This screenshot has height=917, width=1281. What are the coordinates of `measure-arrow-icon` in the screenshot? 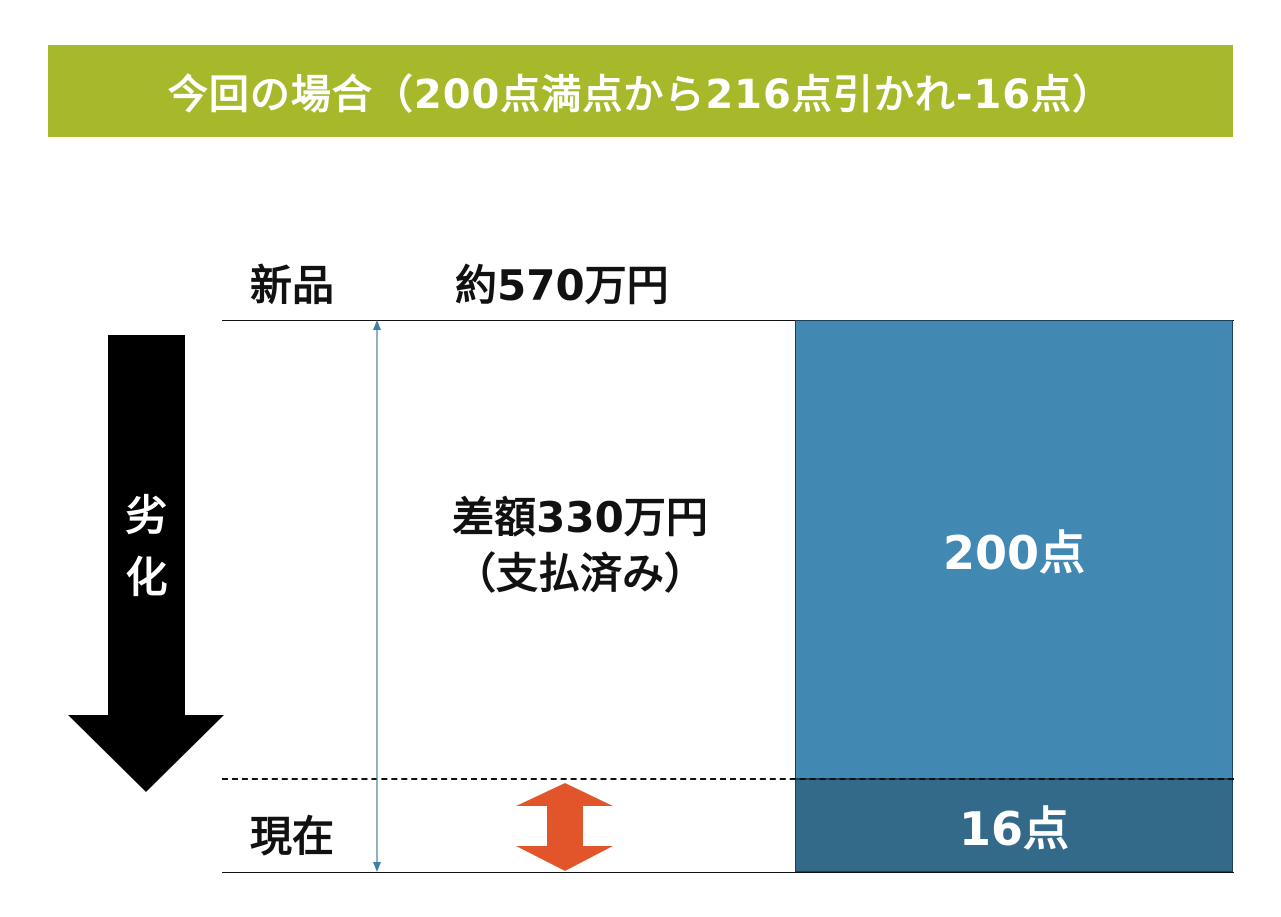 It's located at (377, 596).